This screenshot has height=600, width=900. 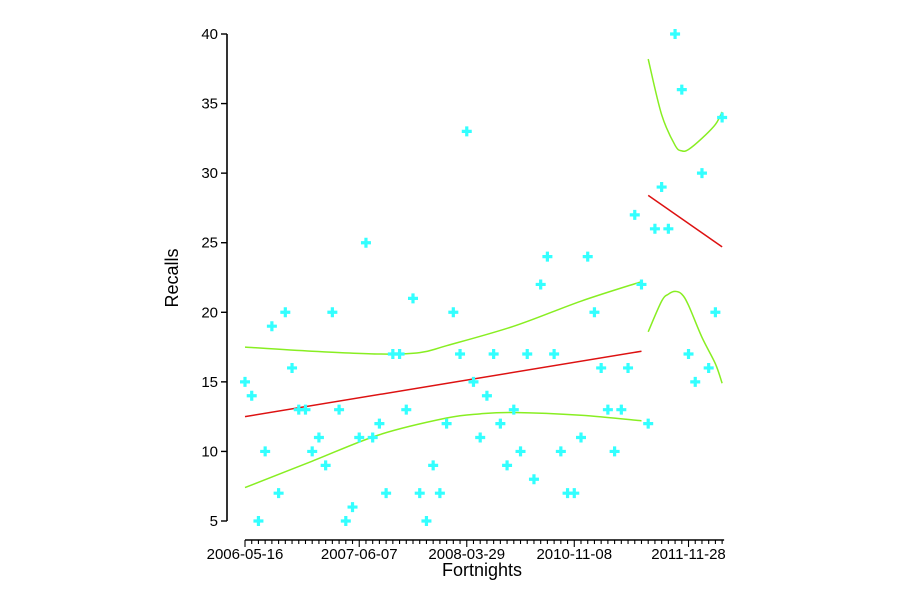 What do you see at coordinates (245, 554) in the screenshot?
I see `x-tick-label-1: 2006-05-16` at bounding box center [245, 554].